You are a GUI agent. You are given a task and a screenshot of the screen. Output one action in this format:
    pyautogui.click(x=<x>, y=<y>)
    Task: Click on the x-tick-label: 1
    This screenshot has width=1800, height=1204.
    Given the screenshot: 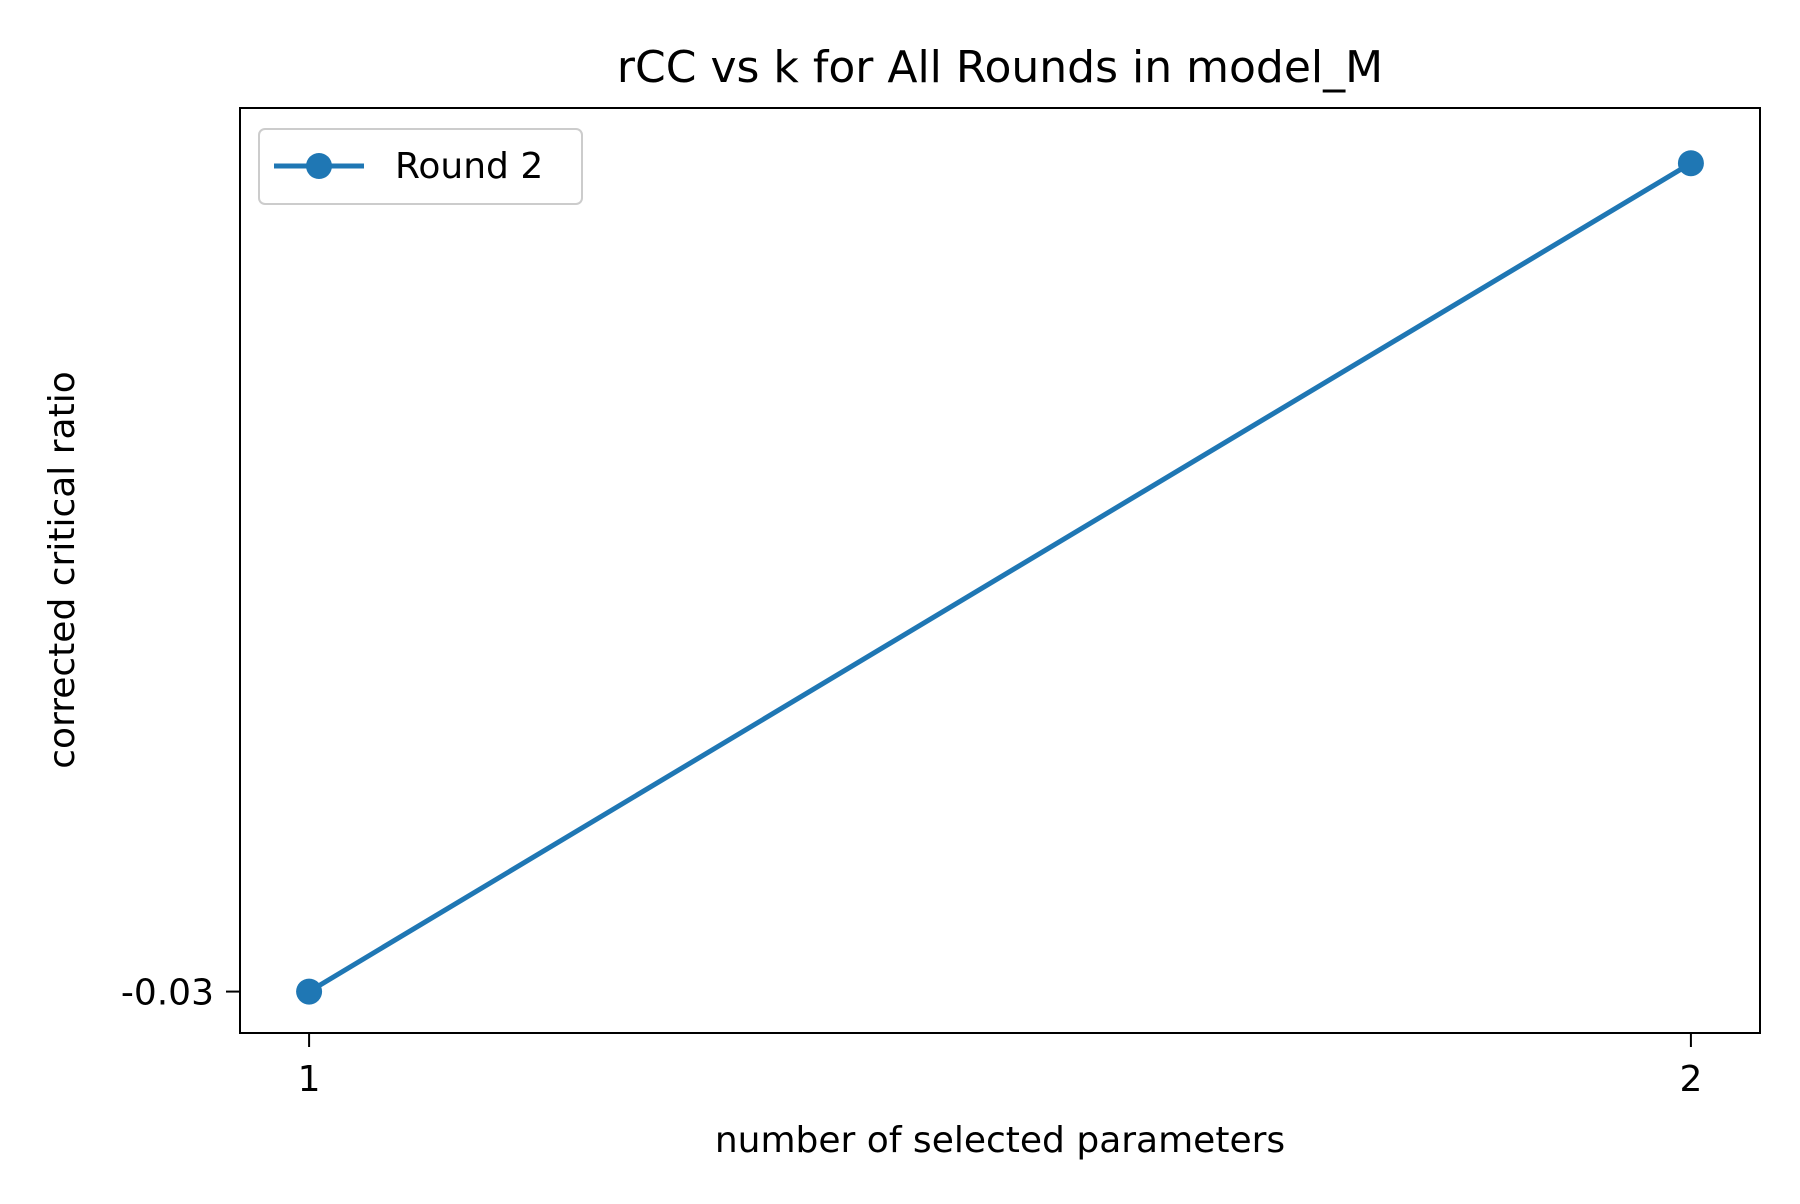 What is the action you would take?
    pyautogui.click(x=309, y=1079)
    